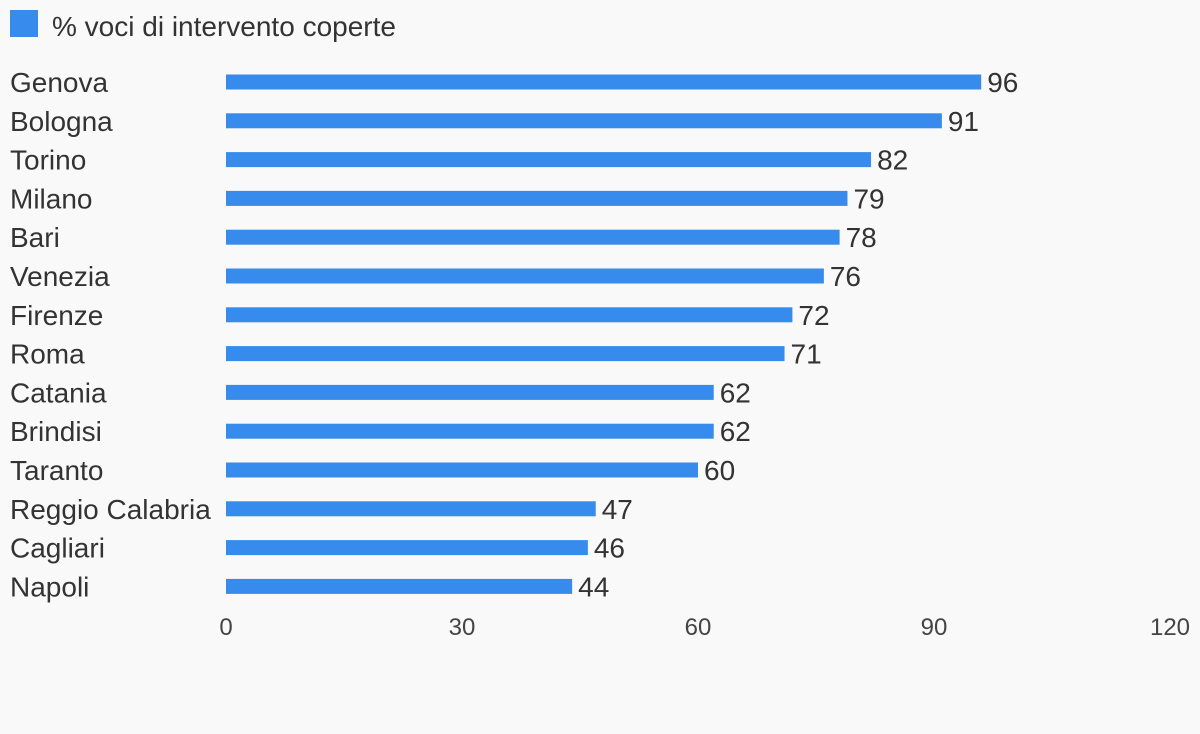 The height and width of the screenshot is (734, 1200). Describe the element at coordinates (698, 627) in the screenshot. I see `x-tick-label: 60` at that location.